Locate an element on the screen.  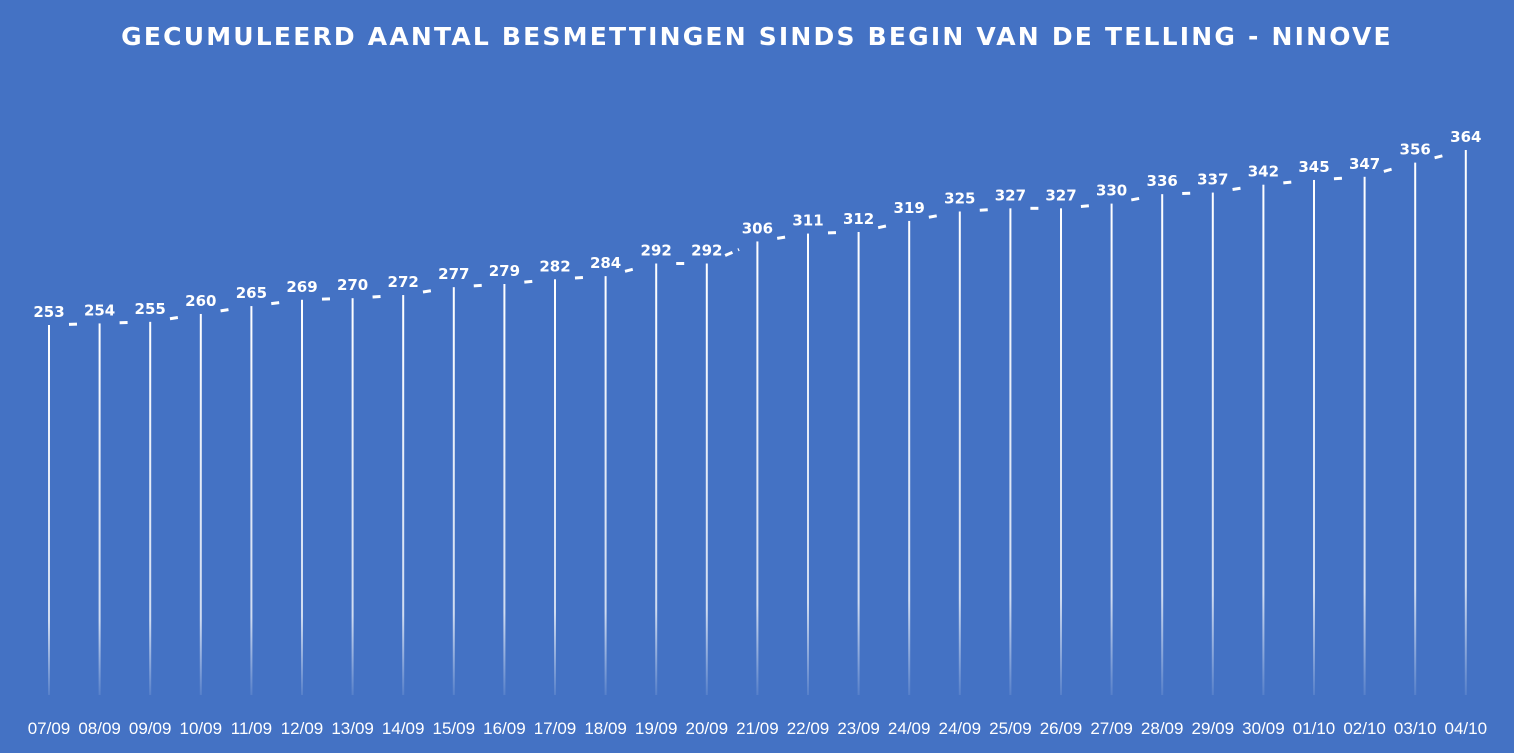
x-tick-label: 15/09 is located at coordinates (454, 728).